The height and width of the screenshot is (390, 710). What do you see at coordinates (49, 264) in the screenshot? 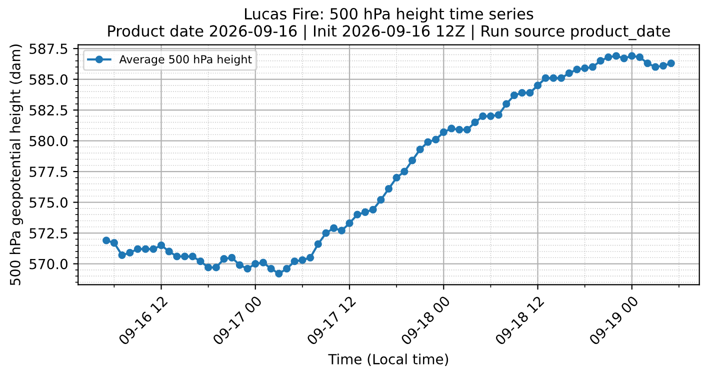
I see `y-tick-label: 570.0` at bounding box center [49, 264].